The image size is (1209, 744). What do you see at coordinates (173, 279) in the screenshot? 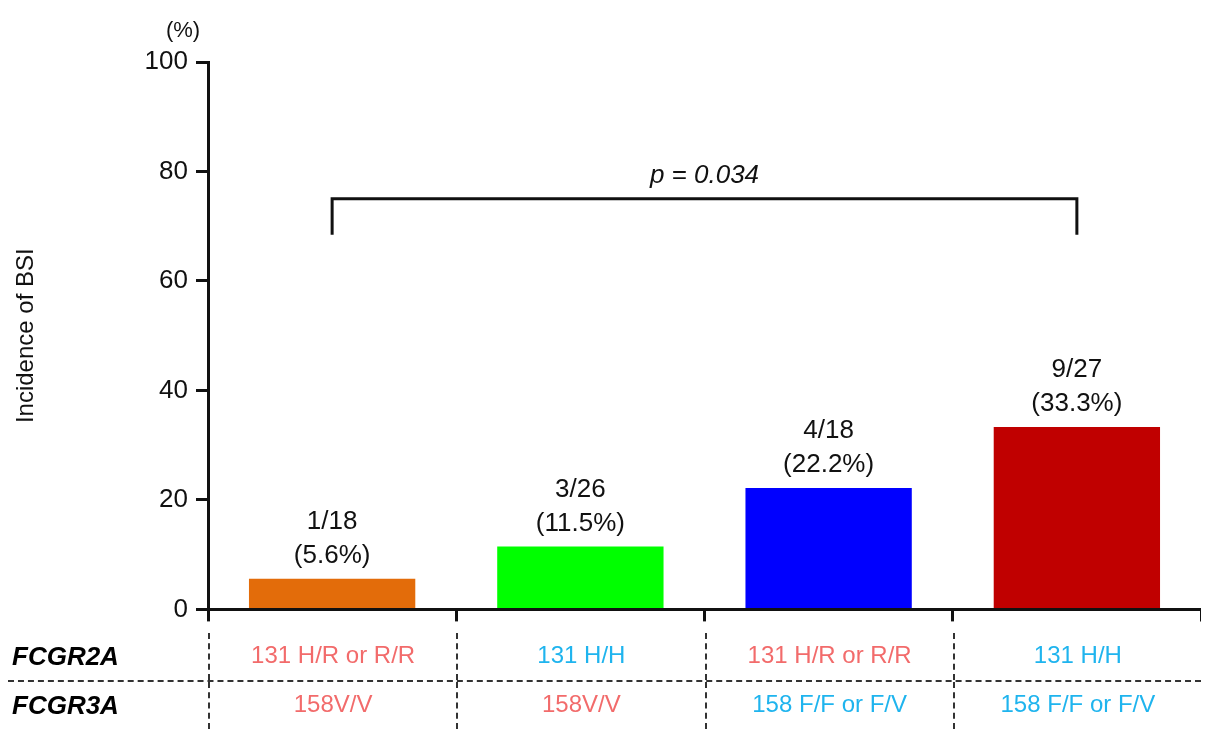
I see `y-tick-label: 60` at bounding box center [173, 279].